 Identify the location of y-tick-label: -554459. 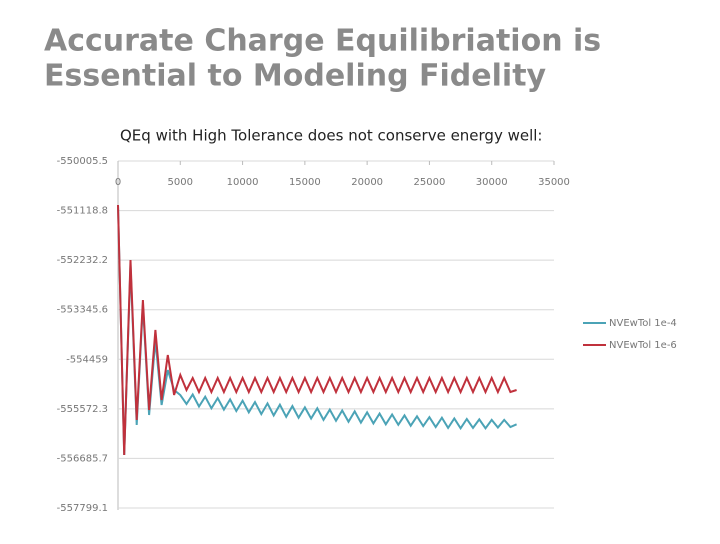
(87, 359).